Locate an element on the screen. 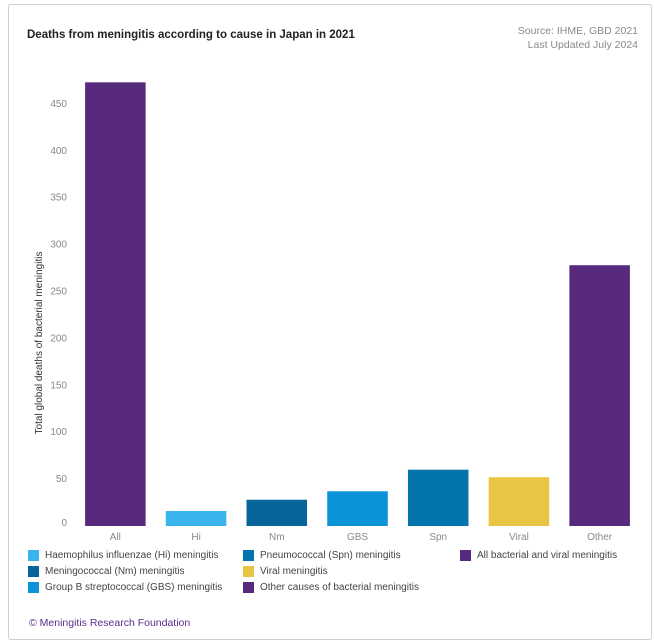 The width and height of the screenshot is (654, 643). footer-credit: © Meningitis Research Foundation is located at coordinates (110, 623).